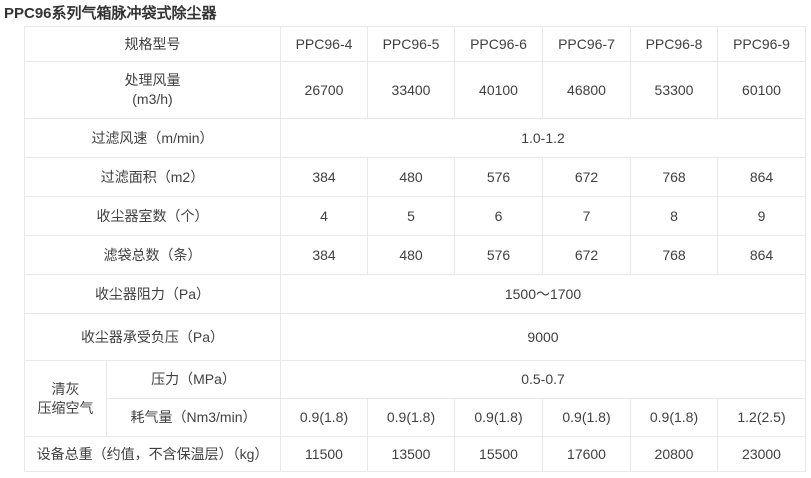  What do you see at coordinates (586, 454) in the screenshot?
I see `total-weight-value: 17600` at bounding box center [586, 454].